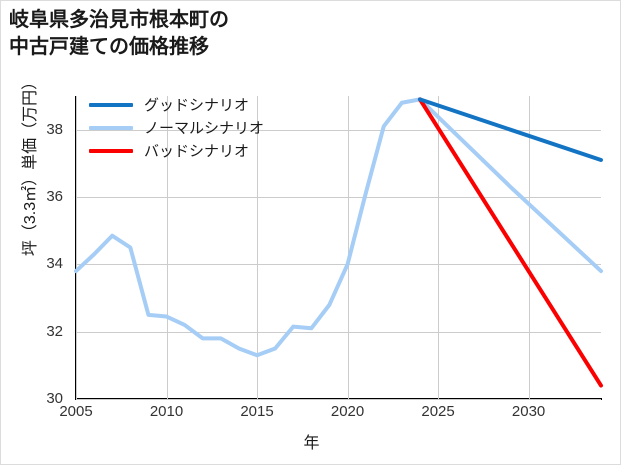 The width and height of the screenshot is (621, 465). What do you see at coordinates (257, 411) in the screenshot?
I see `x-axis-tick-label: 2015` at bounding box center [257, 411].